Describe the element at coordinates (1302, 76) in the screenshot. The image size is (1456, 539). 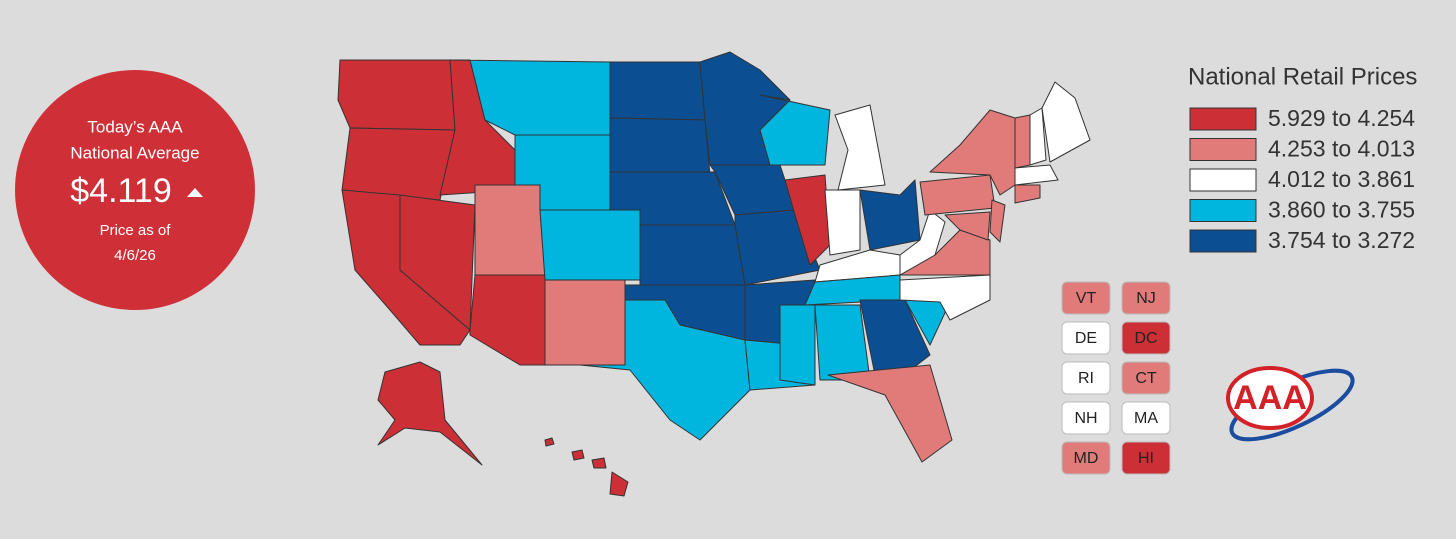
I see `legend-title: National Retail Prices` at that location.